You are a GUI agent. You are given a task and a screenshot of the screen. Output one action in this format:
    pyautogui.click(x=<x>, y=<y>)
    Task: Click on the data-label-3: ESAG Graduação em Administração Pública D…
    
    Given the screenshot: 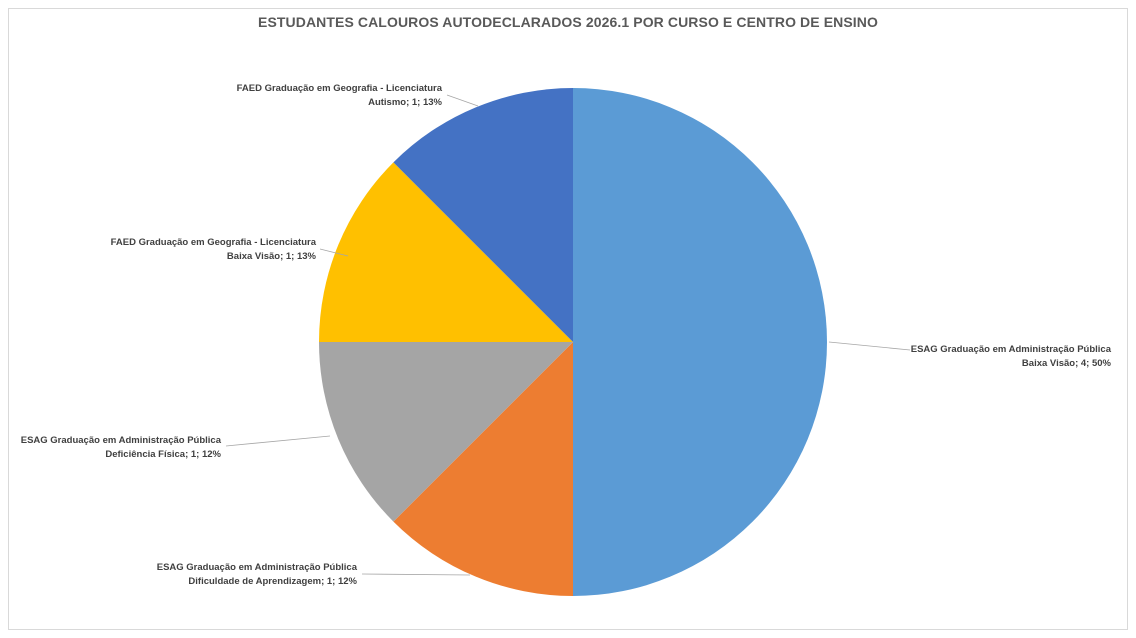 What is the action you would take?
    pyautogui.click(x=121, y=447)
    